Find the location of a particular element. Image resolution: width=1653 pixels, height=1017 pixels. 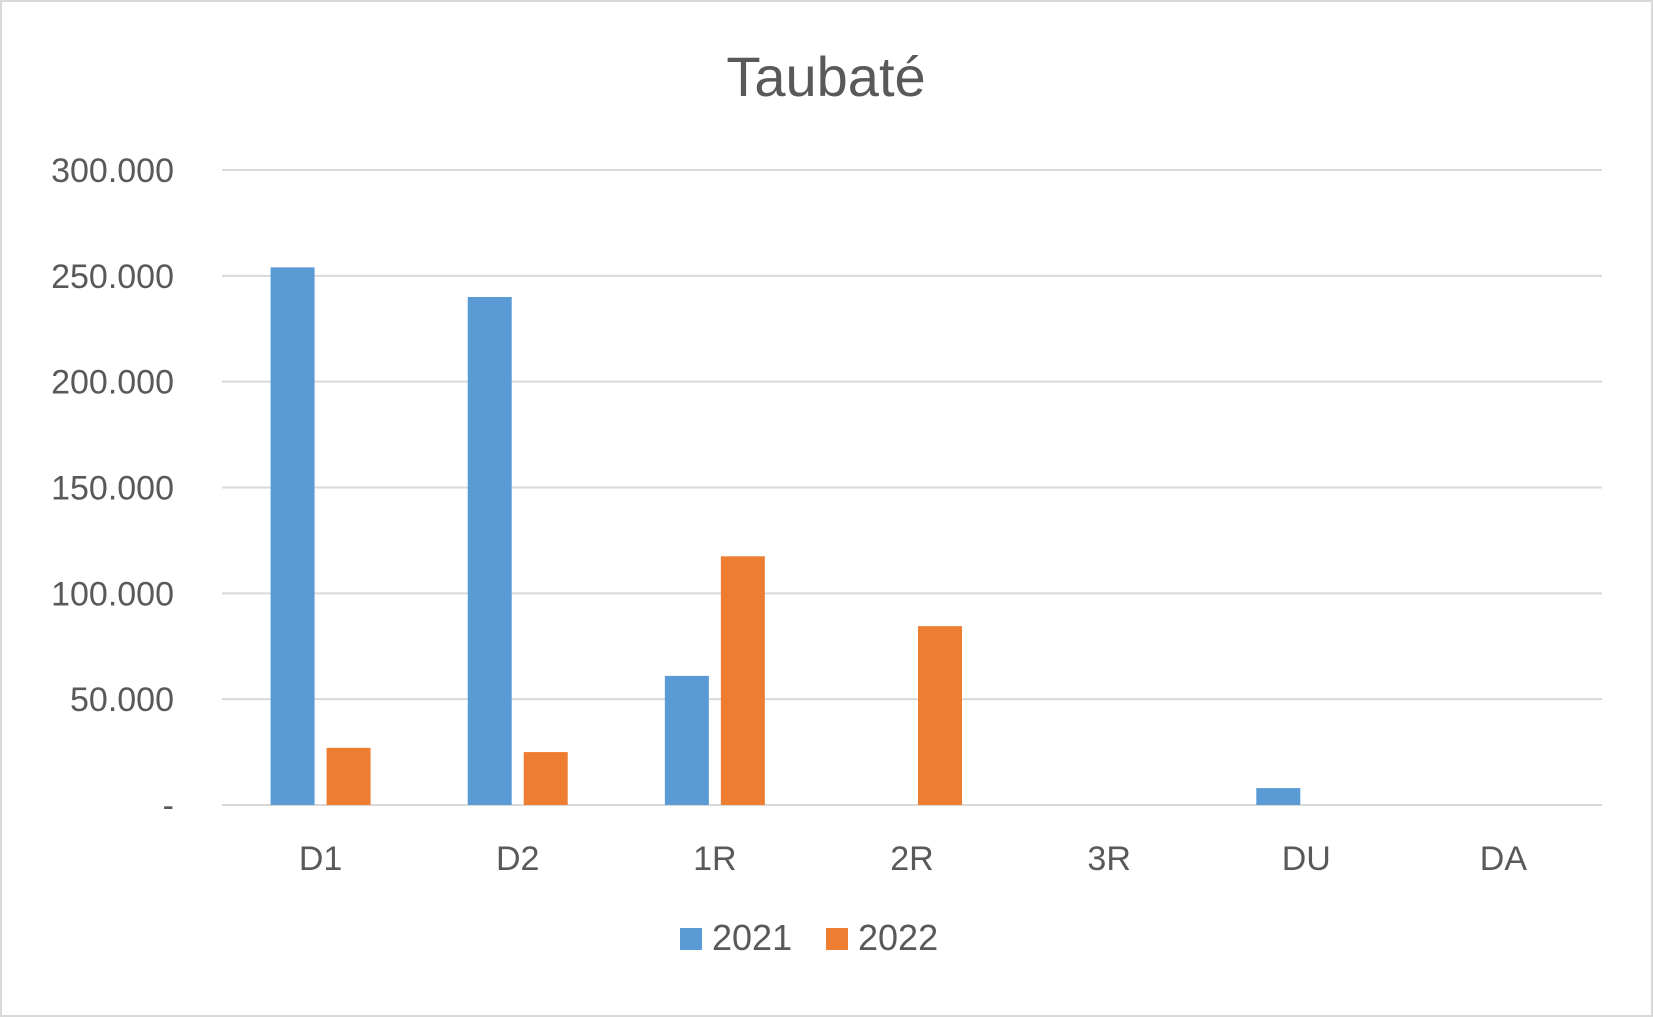

x-tick-label: 3R is located at coordinates (1108, 859).